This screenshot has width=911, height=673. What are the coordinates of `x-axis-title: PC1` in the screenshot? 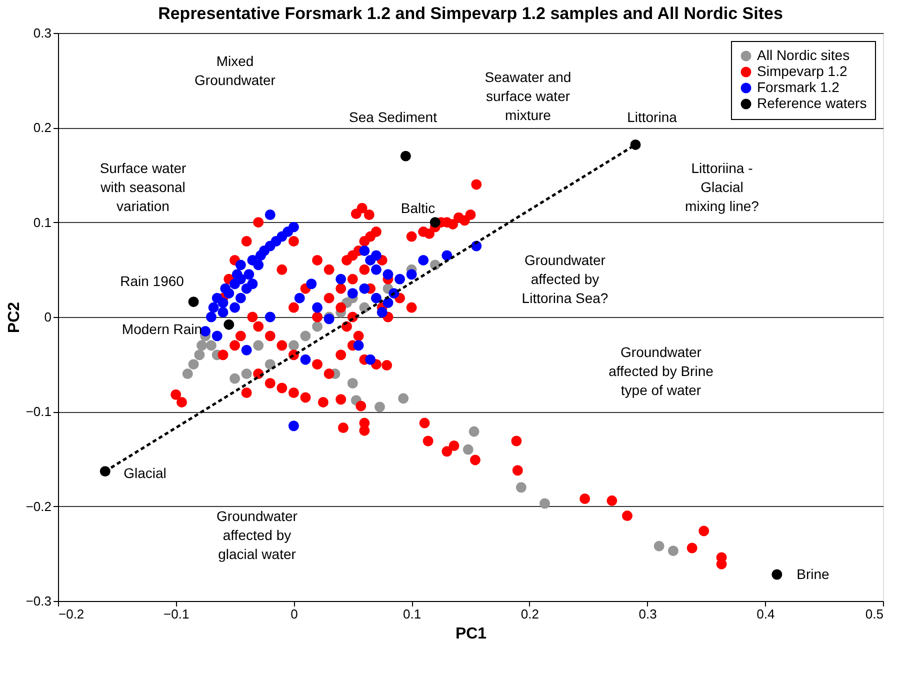 It's located at (471, 634).